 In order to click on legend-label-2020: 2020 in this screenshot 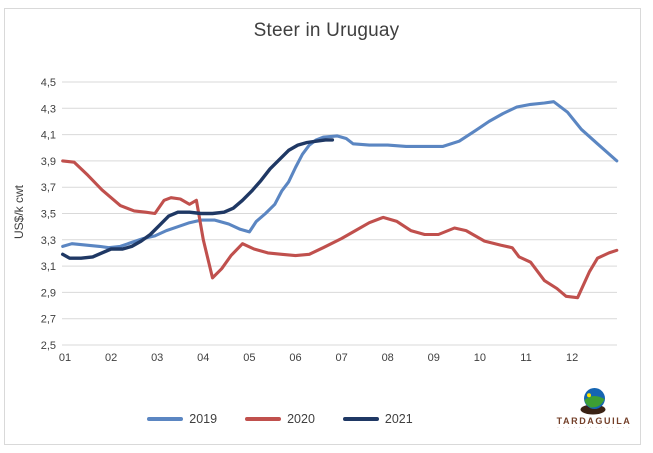, I will do `click(301, 419)`.